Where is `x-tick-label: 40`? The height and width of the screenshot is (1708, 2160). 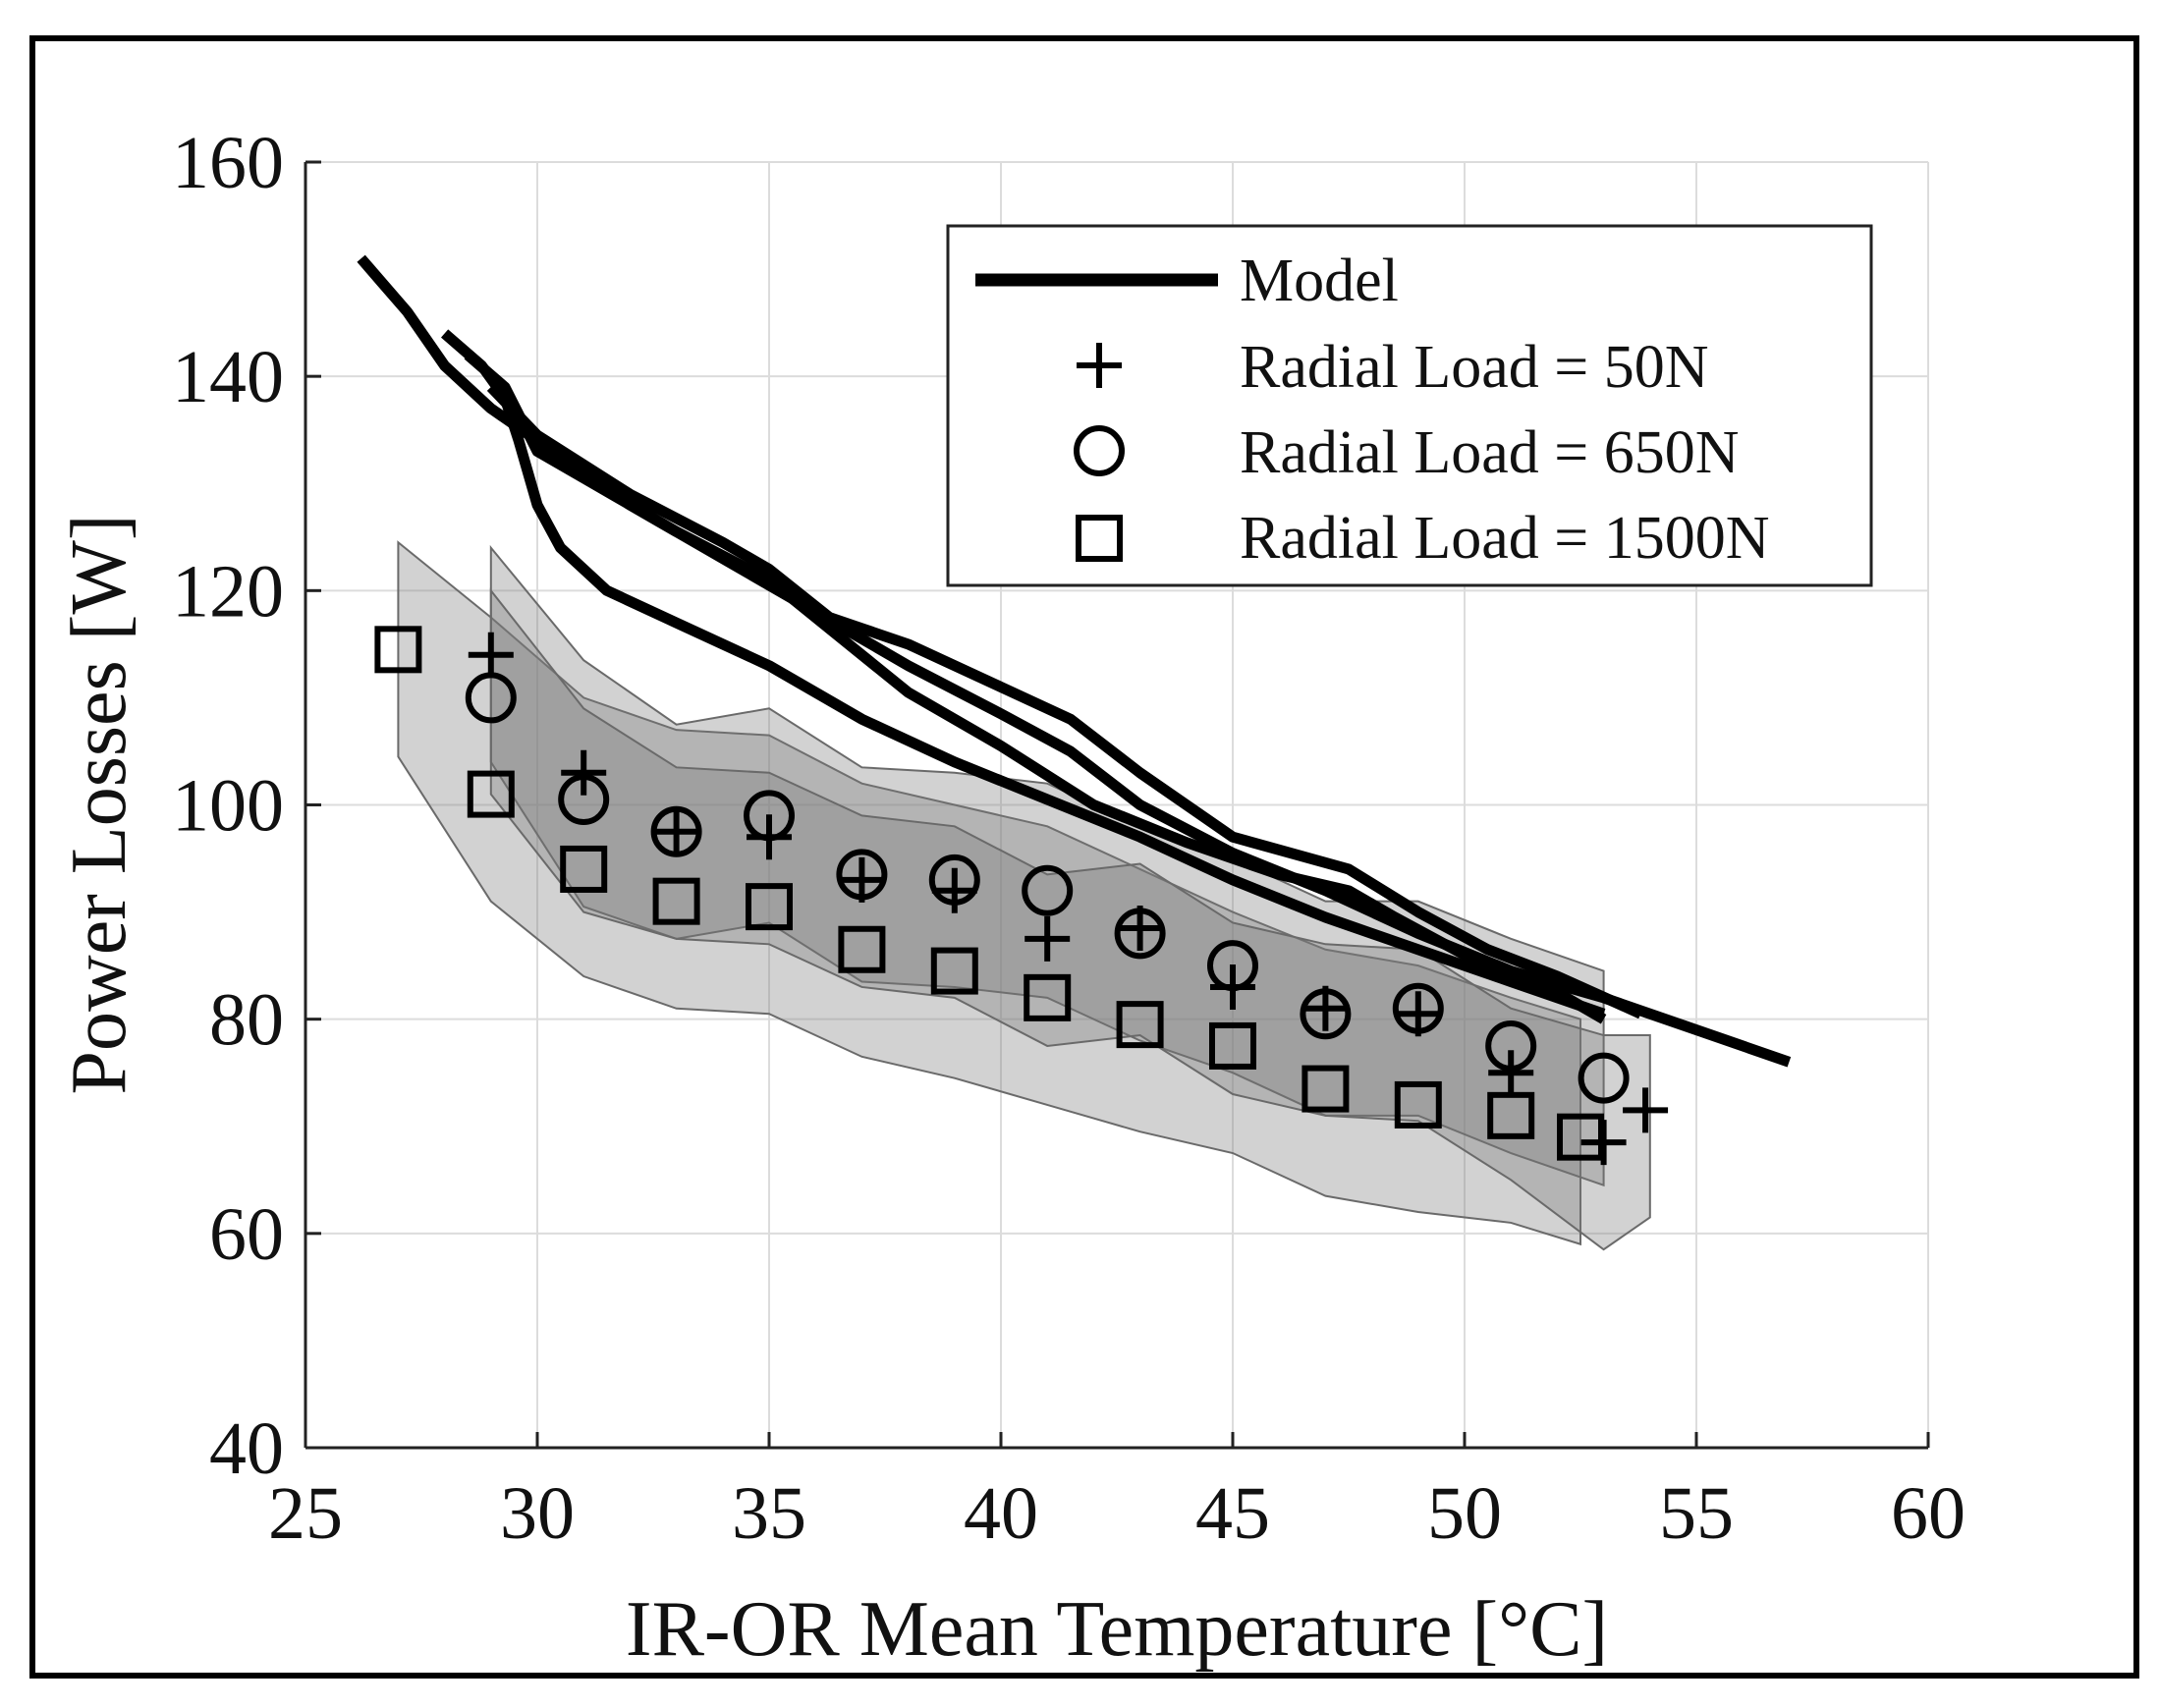 x-tick-label: 40 is located at coordinates (1001, 1513).